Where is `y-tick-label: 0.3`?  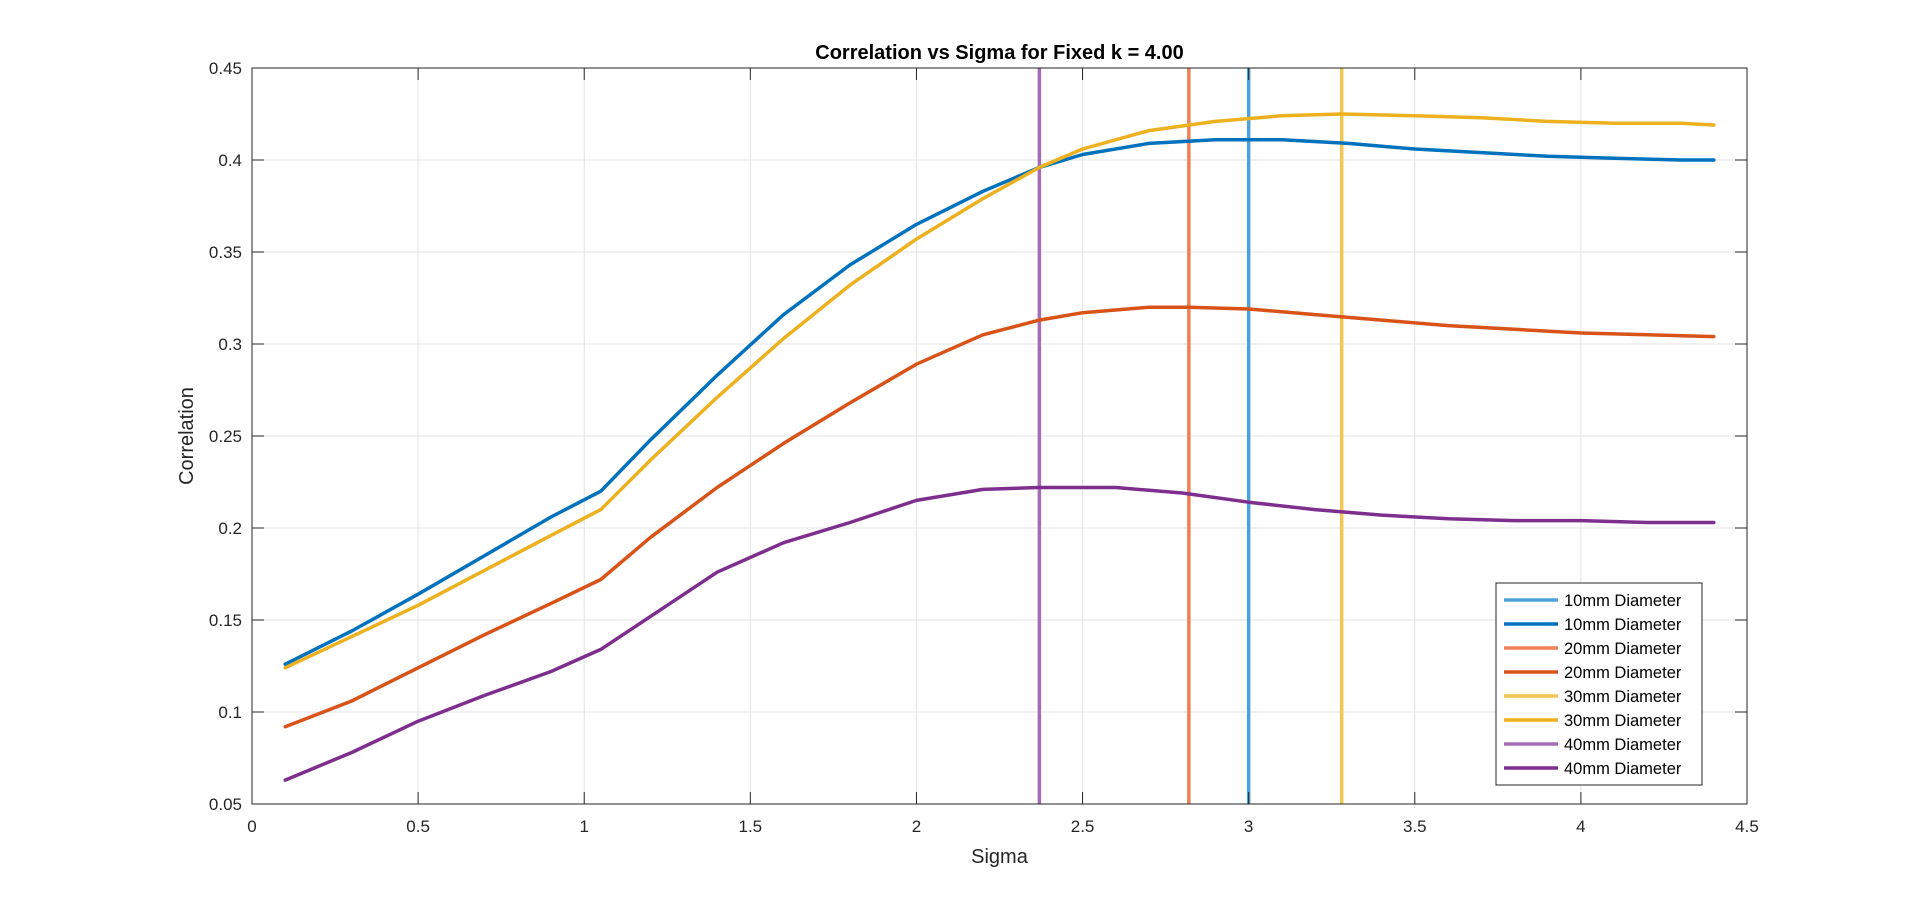 y-tick-label: 0.3 is located at coordinates (230, 344).